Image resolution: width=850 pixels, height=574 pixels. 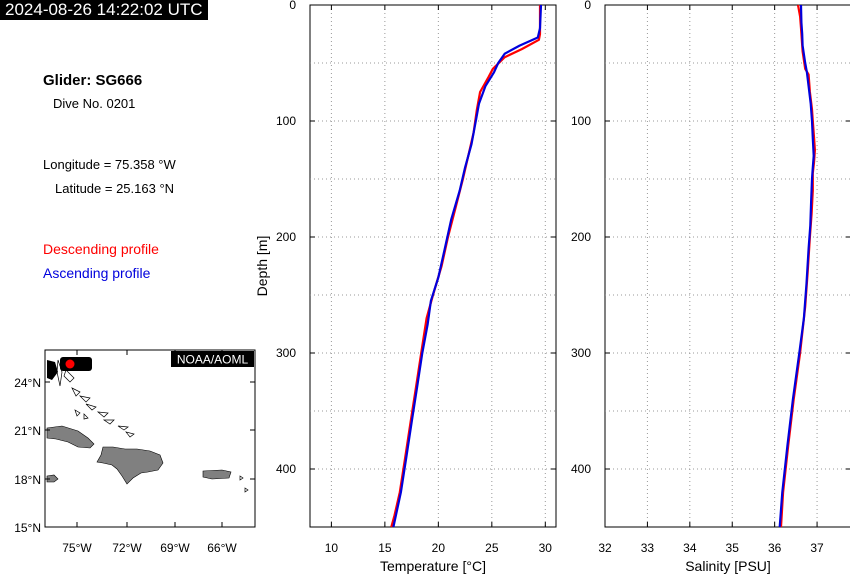 I want to click on timestamp: 2024-08-26 14:22:02 UTC, so click(x=104, y=10).